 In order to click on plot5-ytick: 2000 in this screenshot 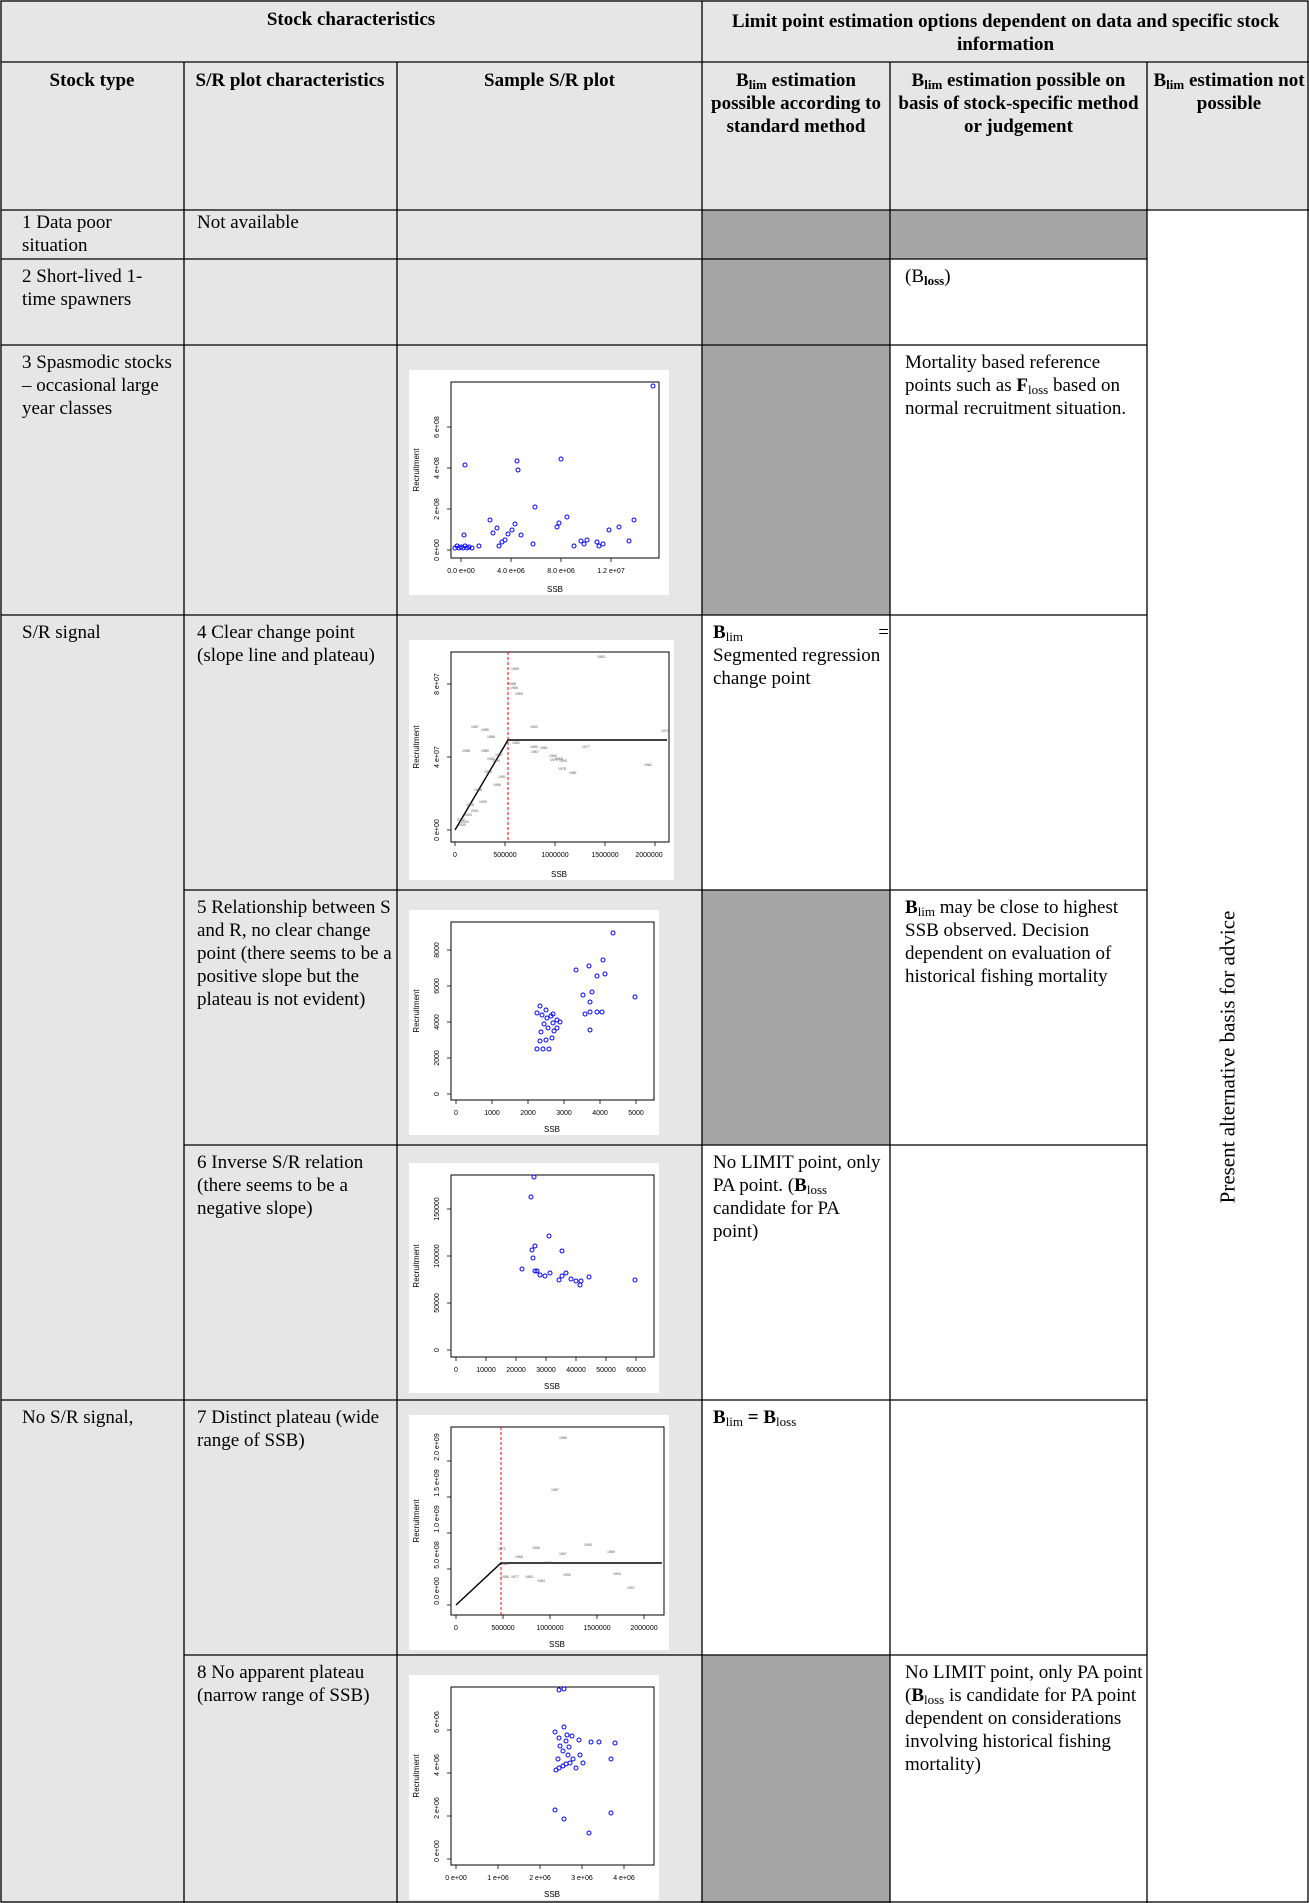, I will do `click(437, 1058)`.